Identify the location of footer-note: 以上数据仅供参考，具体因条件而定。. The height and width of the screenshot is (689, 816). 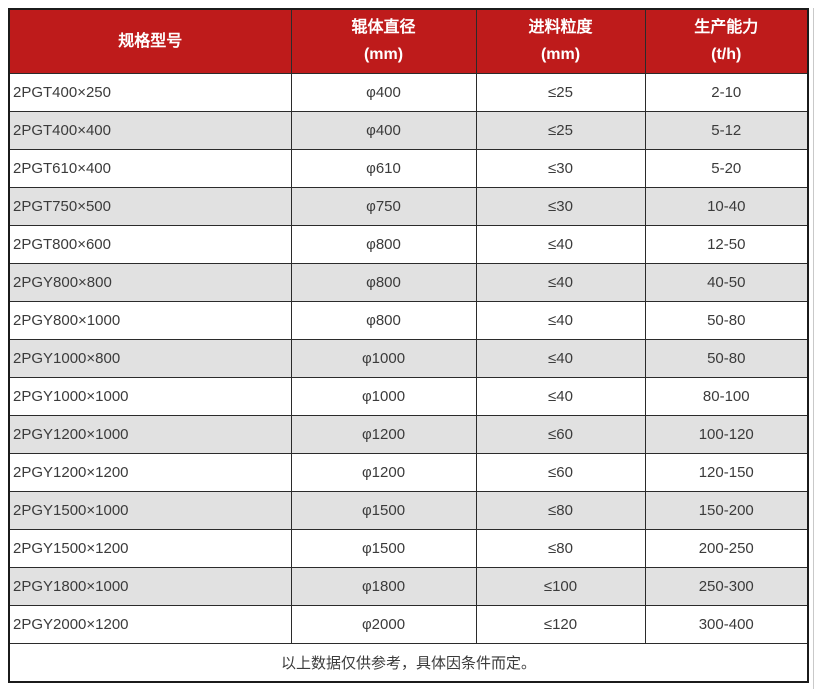
(408, 662).